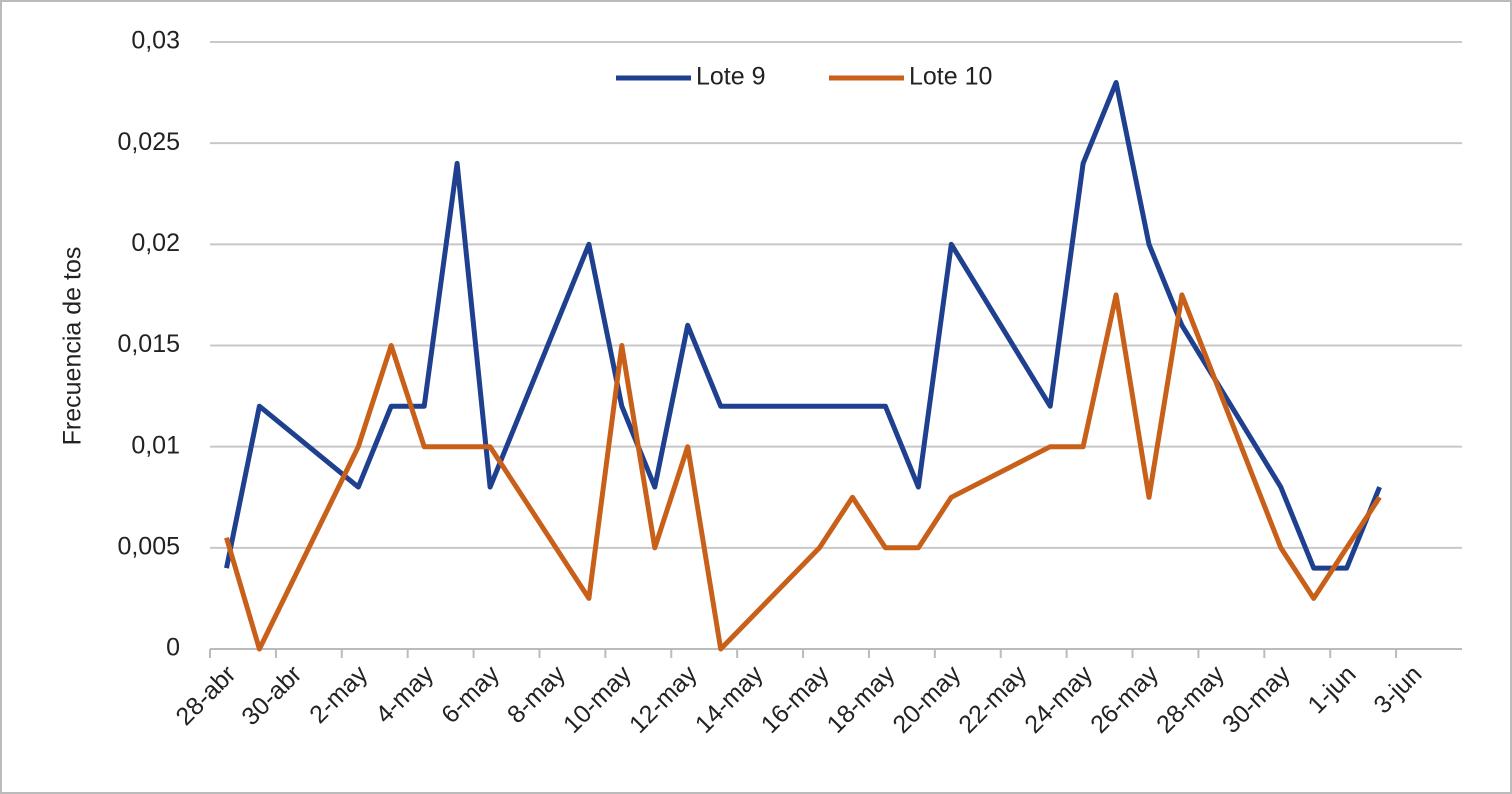 This screenshot has width=1512, height=794. I want to click on y-axis-label: Frecuencia de tos, so click(73, 346).